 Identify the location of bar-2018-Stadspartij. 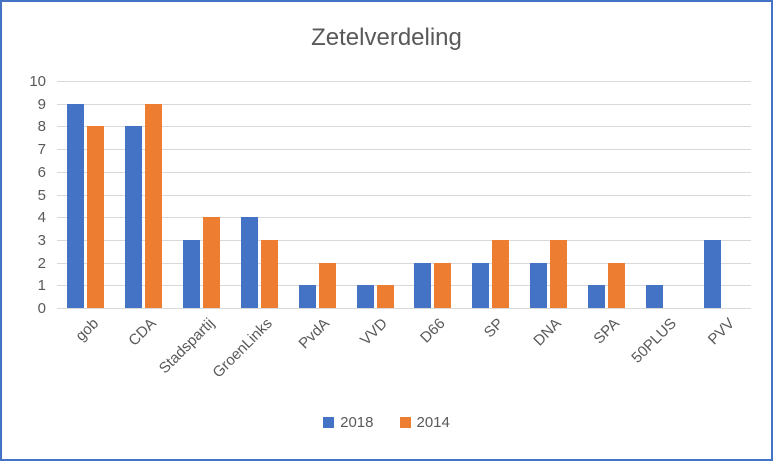
(192, 273).